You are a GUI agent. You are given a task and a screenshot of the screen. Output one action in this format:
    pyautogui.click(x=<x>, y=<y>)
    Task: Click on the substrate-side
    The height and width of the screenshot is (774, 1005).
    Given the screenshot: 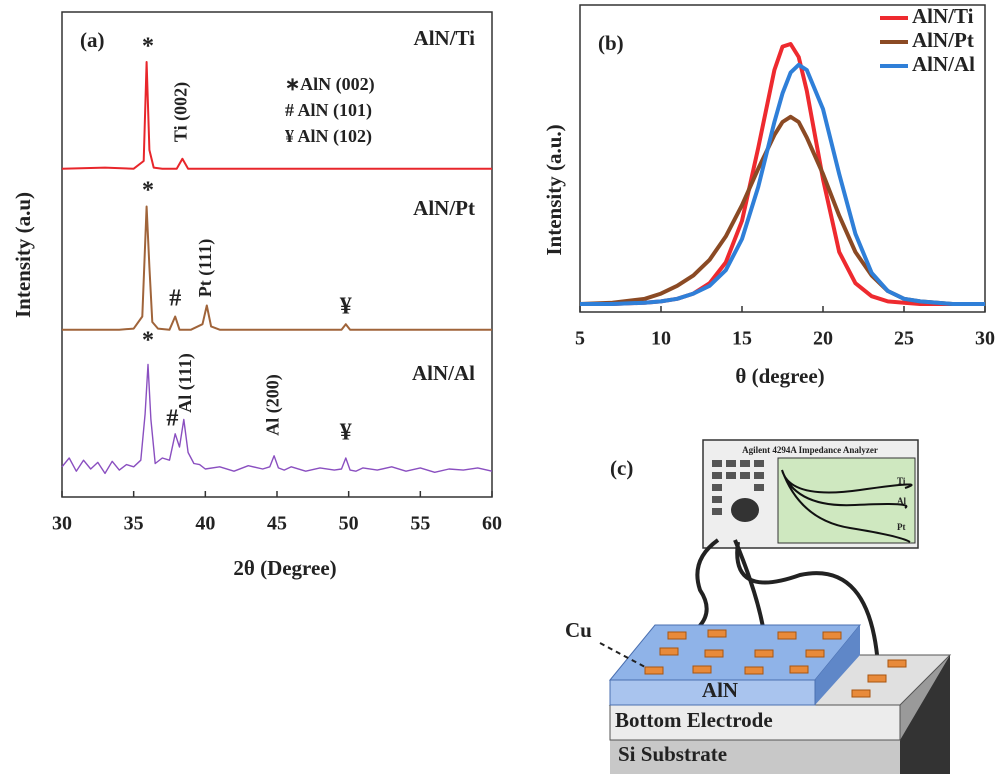 What is the action you would take?
    pyautogui.click(x=925, y=714)
    